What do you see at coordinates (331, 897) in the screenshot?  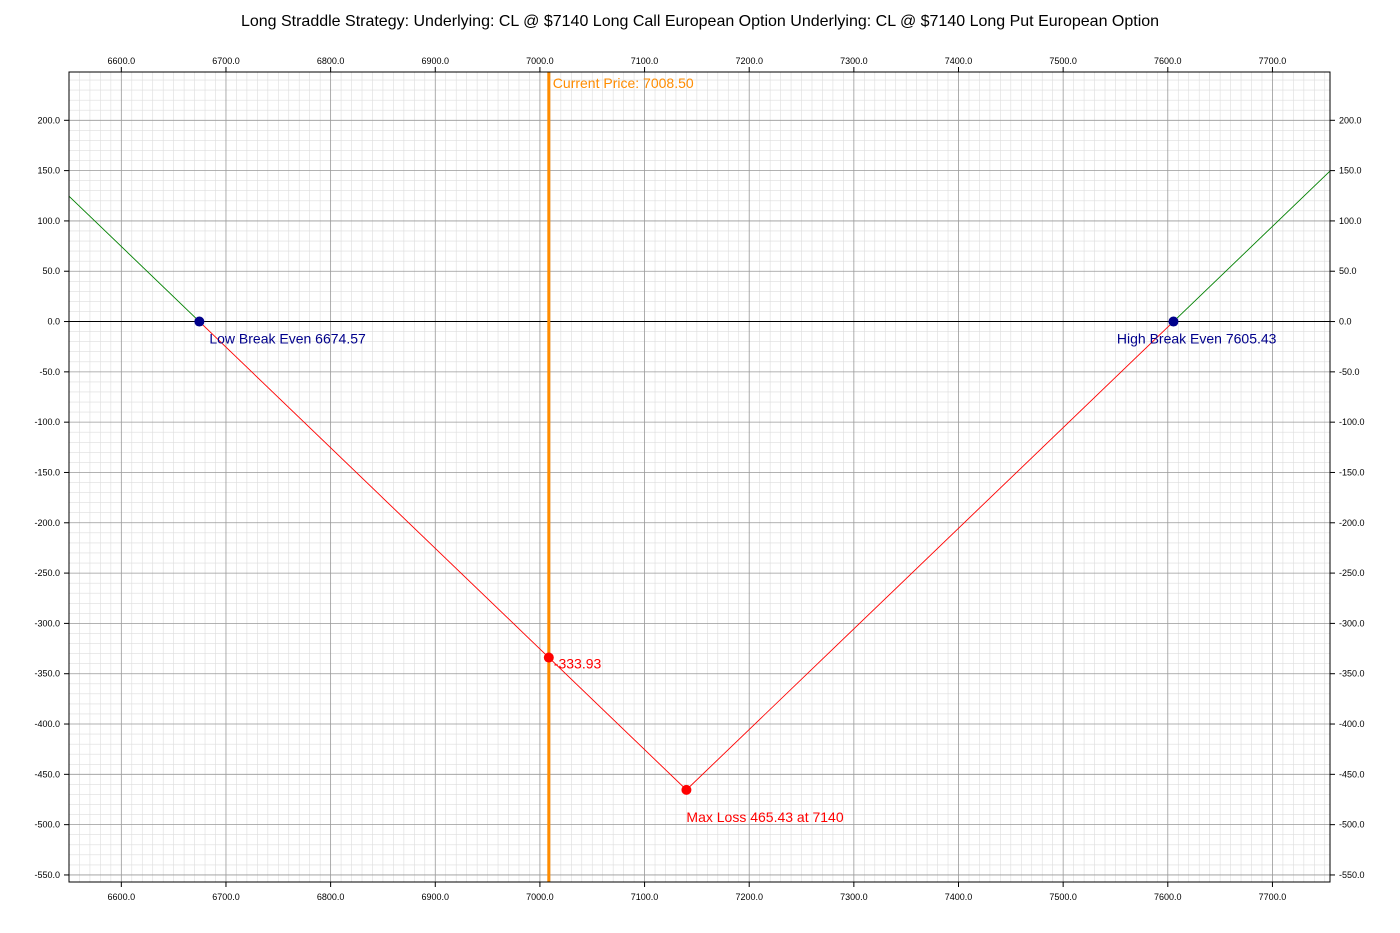 I see `x-tick-label-bottom: 6800.0` at bounding box center [331, 897].